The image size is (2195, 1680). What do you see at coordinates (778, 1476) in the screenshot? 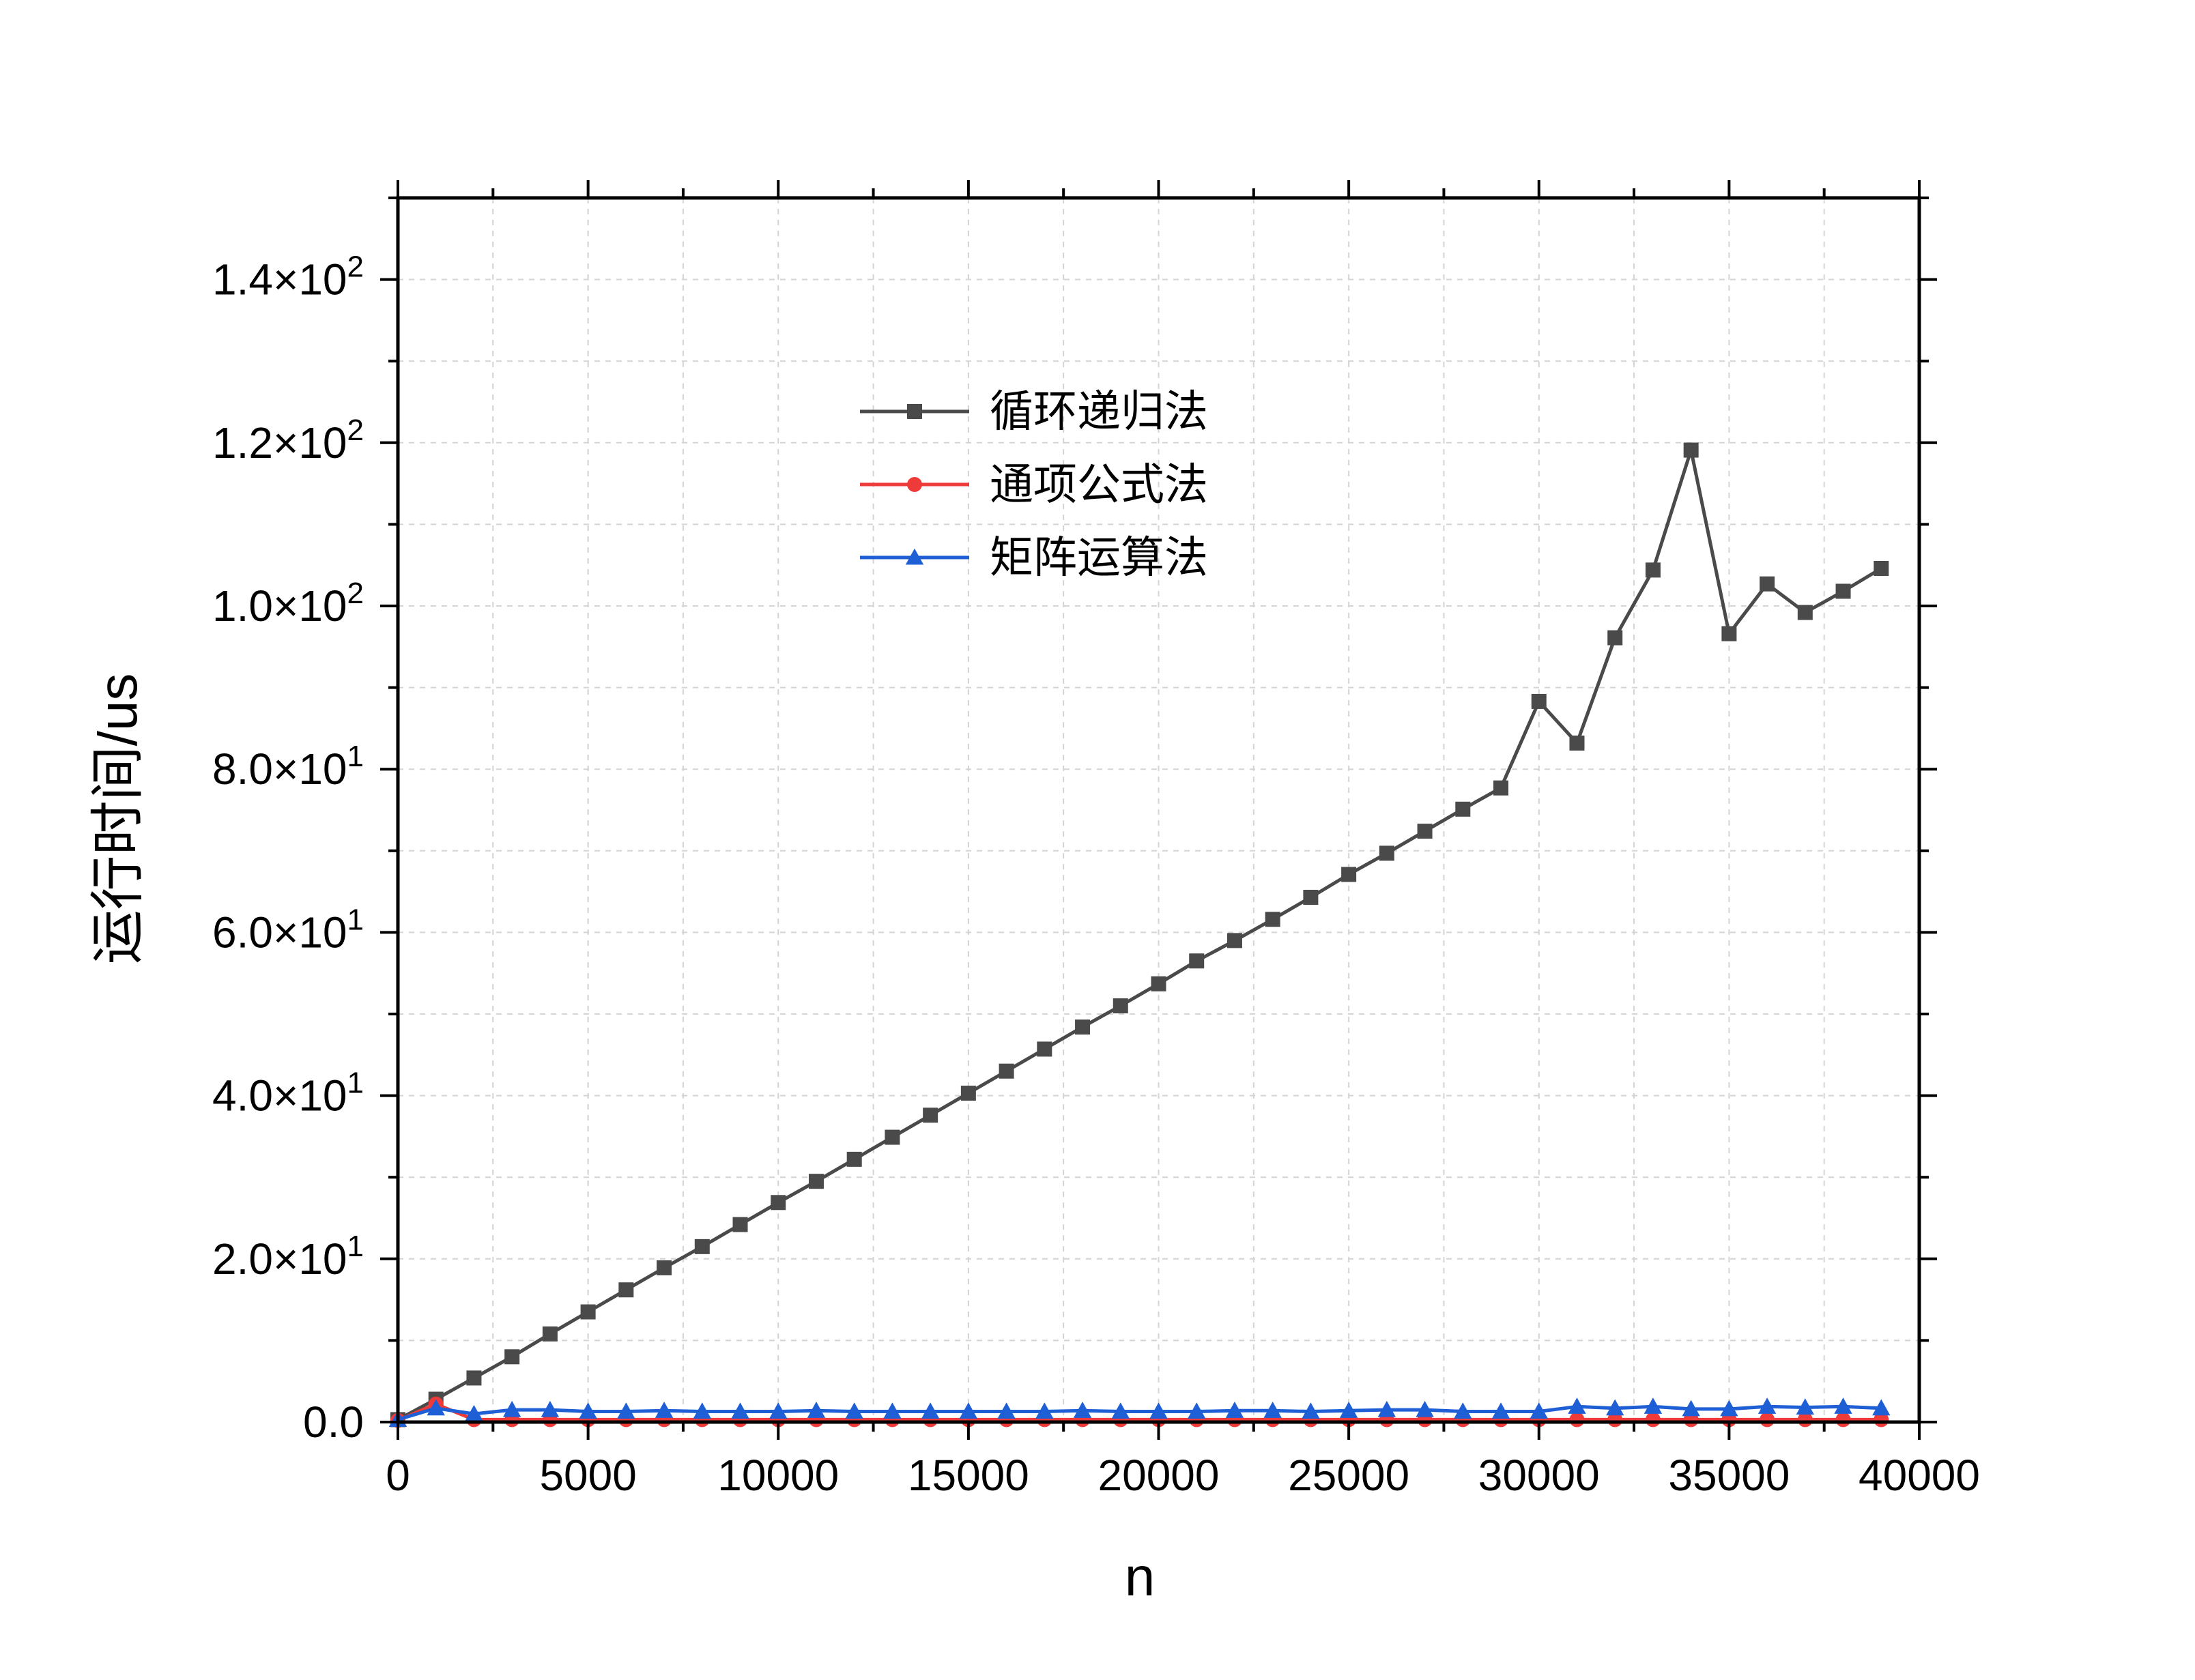
I see `x-tick-label: 10000` at bounding box center [778, 1476].